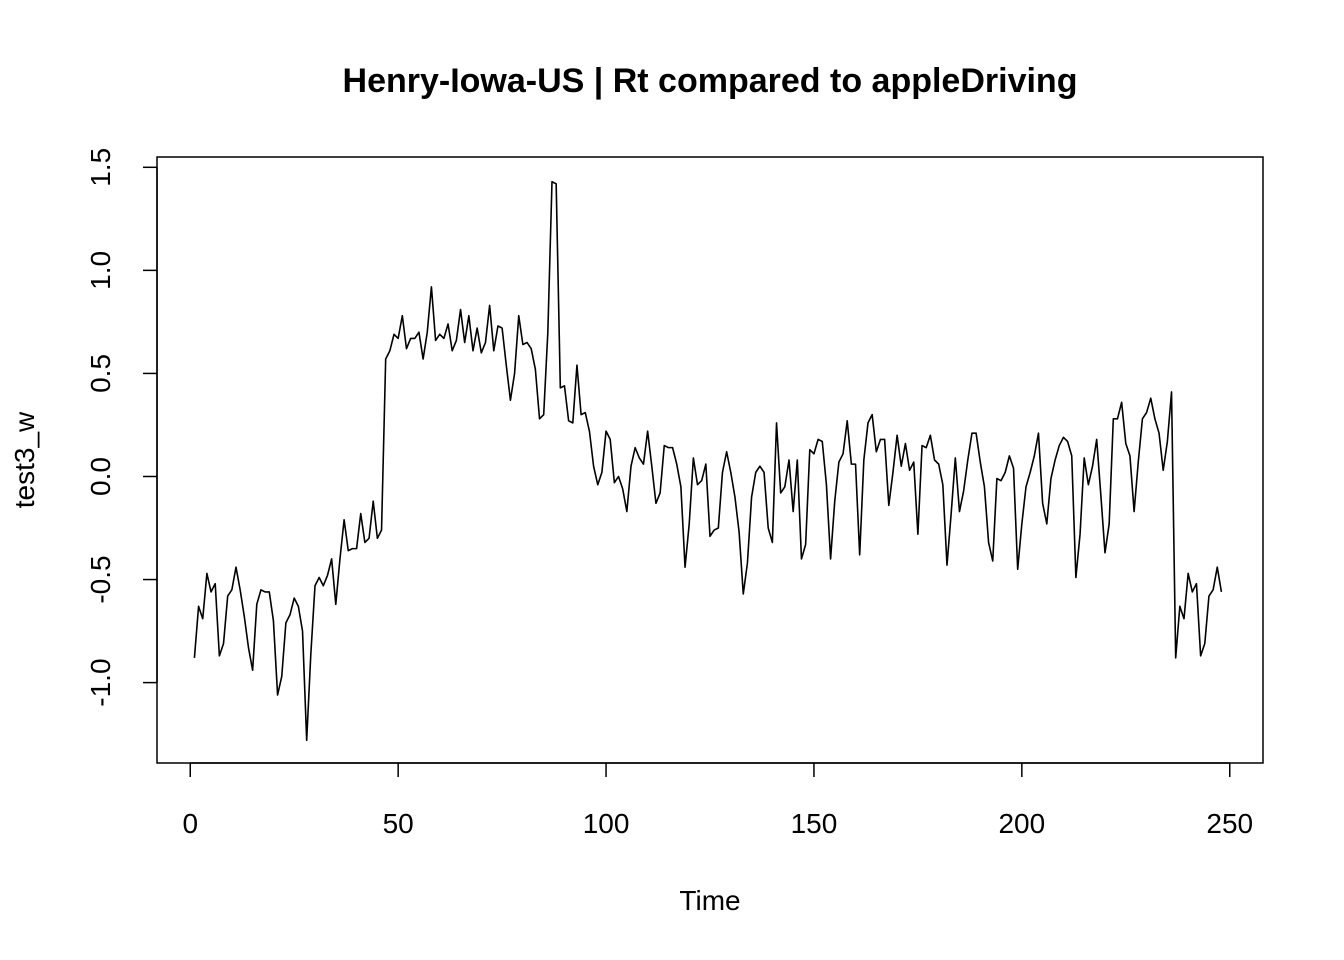 This screenshot has height=960, width=1344. What do you see at coordinates (1229, 823) in the screenshot?
I see `x-tick-label: 250` at bounding box center [1229, 823].